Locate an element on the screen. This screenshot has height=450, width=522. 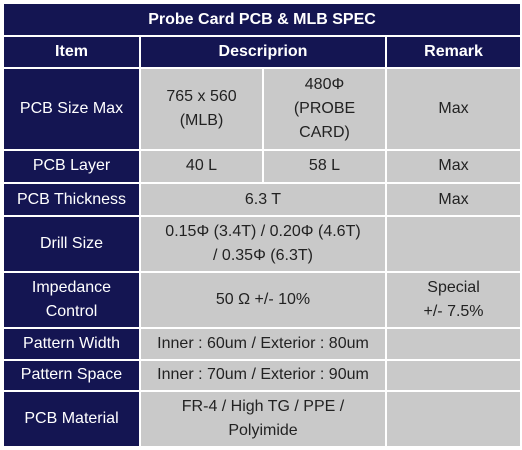
value-pattern-space: Inner : 70um / Exterior : 90um is located at coordinates (263, 375).